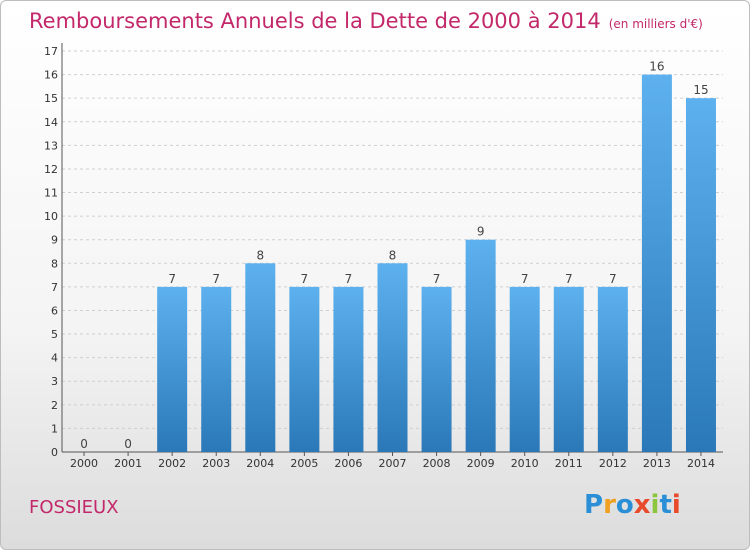  What do you see at coordinates (657, 463) in the screenshot?
I see `x-tick-label: 2013` at bounding box center [657, 463].